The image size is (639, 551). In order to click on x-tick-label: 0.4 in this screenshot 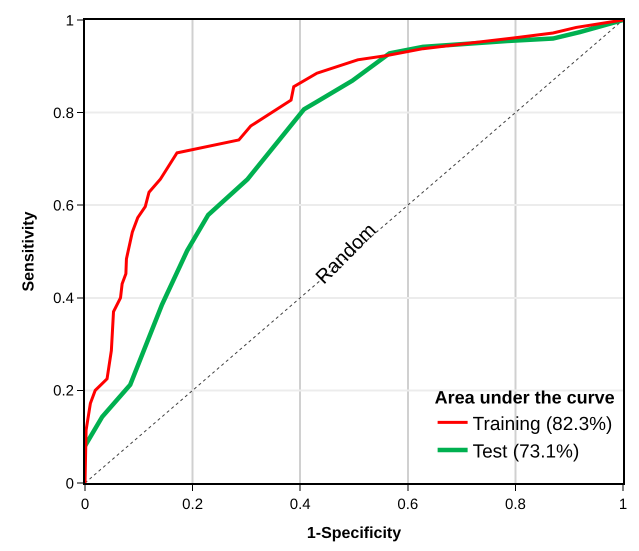, I will do `click(300, 504)`.